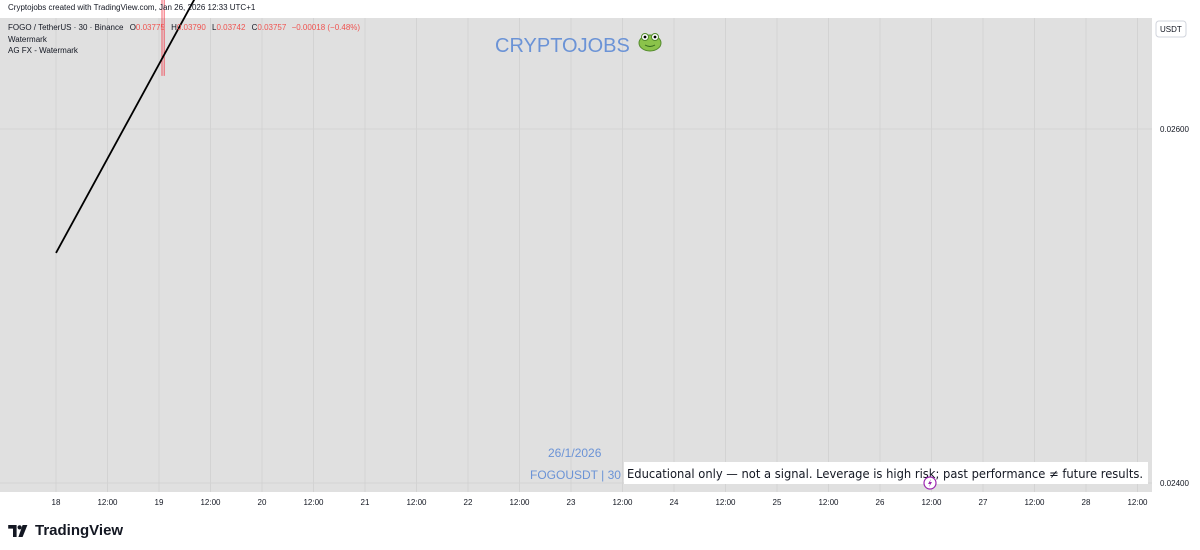 Image resolution: width=1200 pixels, height=550 pixels. Describe the element at coordinates (326, 27) in the screenshot. I see `change-value: −0.00018 (−0.48%)` at that location.